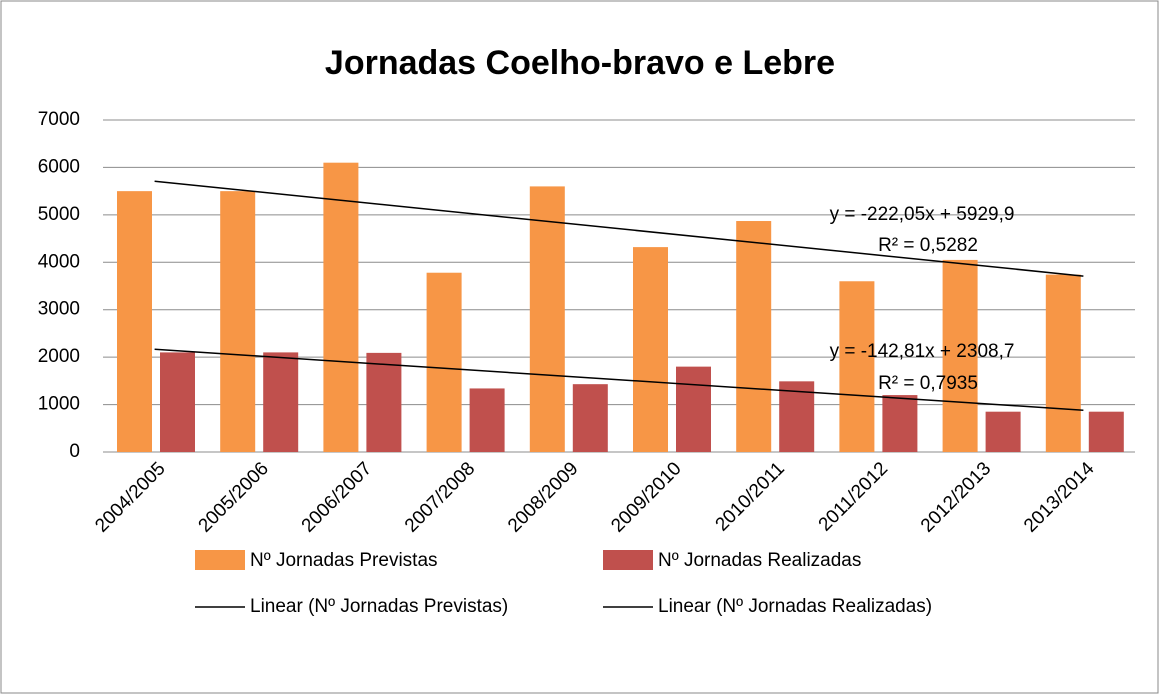  What do you see at coordinates (59, 119) in the screenshot?
I see `y-tick-label: 7000` at bounding box center [59, 119].